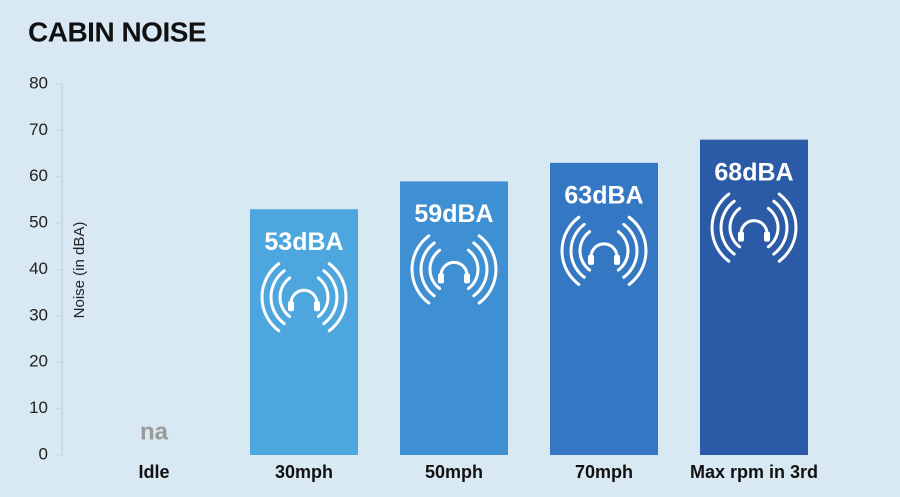 The width and height of the screenshot is (900, 497). What do you see at coordinates (153, 472) in the screenshot?
I see `x-tick-label: Idle` at bounding box center [153, 472].